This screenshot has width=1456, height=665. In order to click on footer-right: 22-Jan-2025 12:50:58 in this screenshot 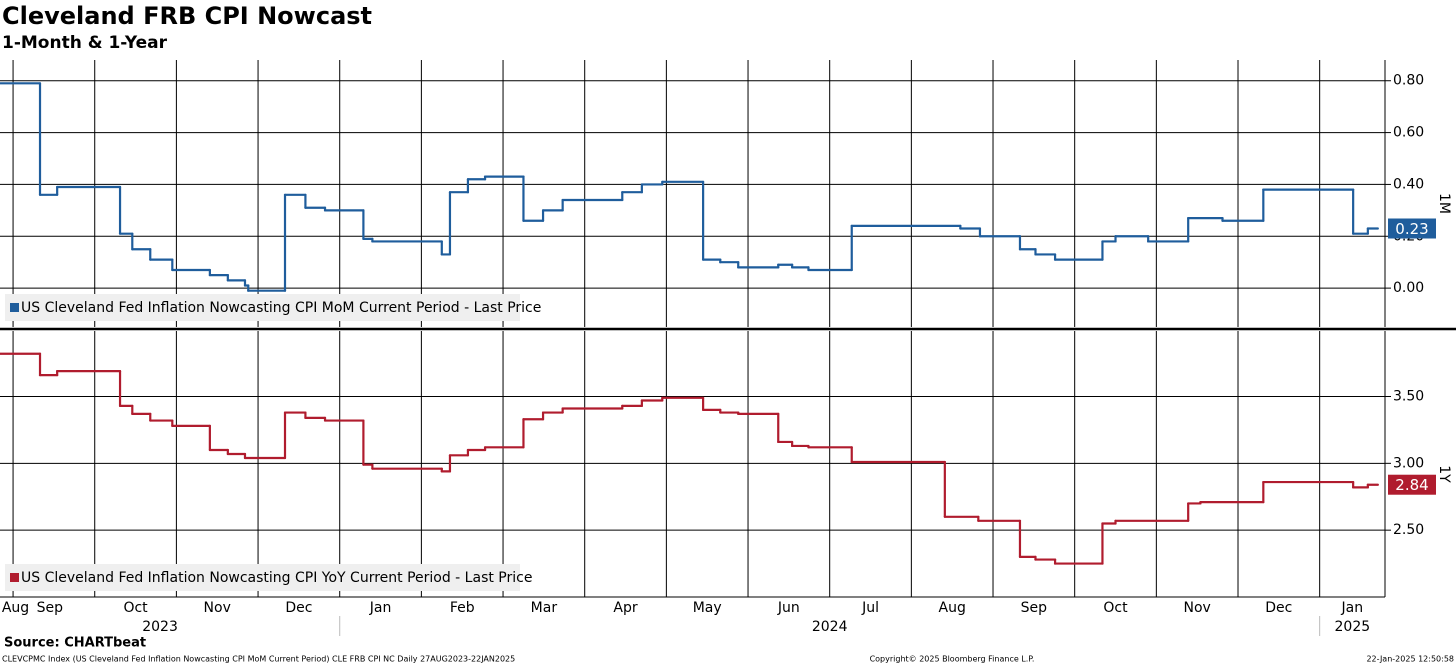, I will do `click(1410, 659)`.